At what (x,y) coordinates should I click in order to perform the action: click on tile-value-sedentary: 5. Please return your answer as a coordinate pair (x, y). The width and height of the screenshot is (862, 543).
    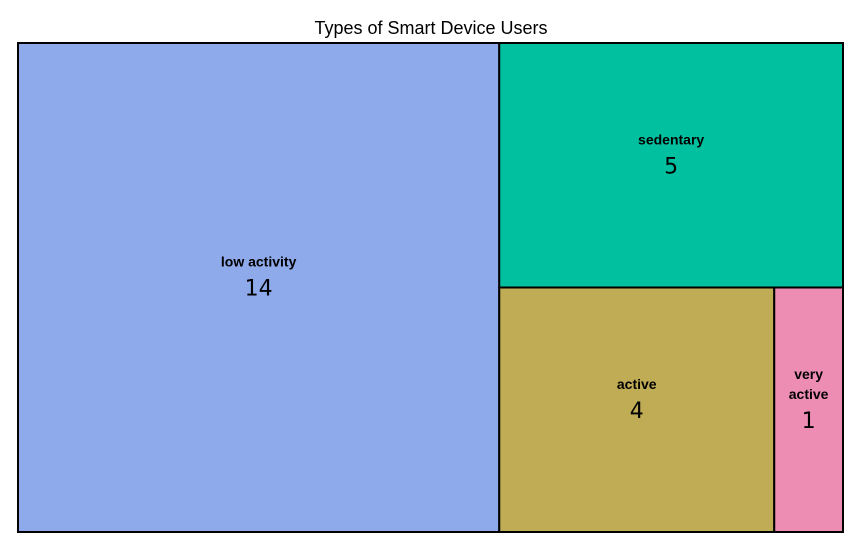
    Looking at the image, I should click on (671, 166).